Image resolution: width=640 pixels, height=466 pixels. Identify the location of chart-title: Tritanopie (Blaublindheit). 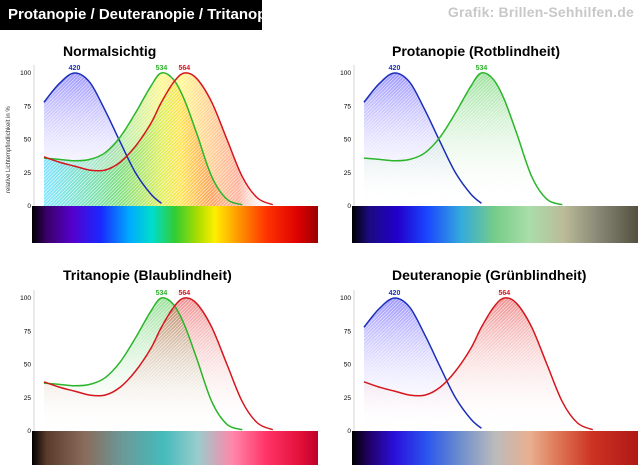
(147, 275).